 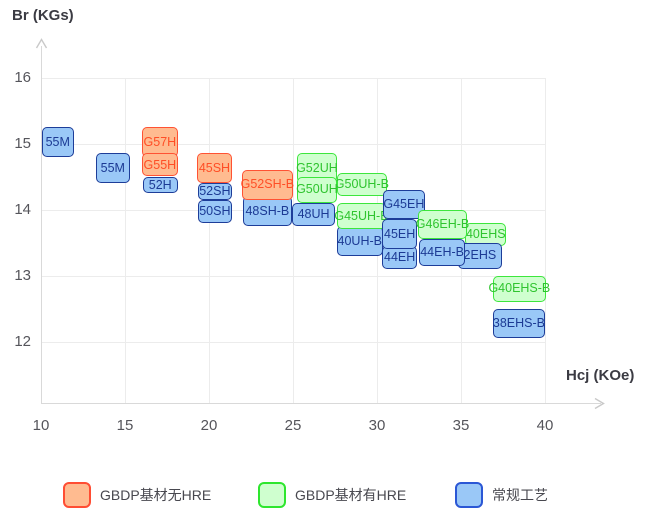 What do you see at coordinates (351, 495) in the screenshot?
I see `legend-label: GBDP基材有HRE` at bounding box center [351, 495].